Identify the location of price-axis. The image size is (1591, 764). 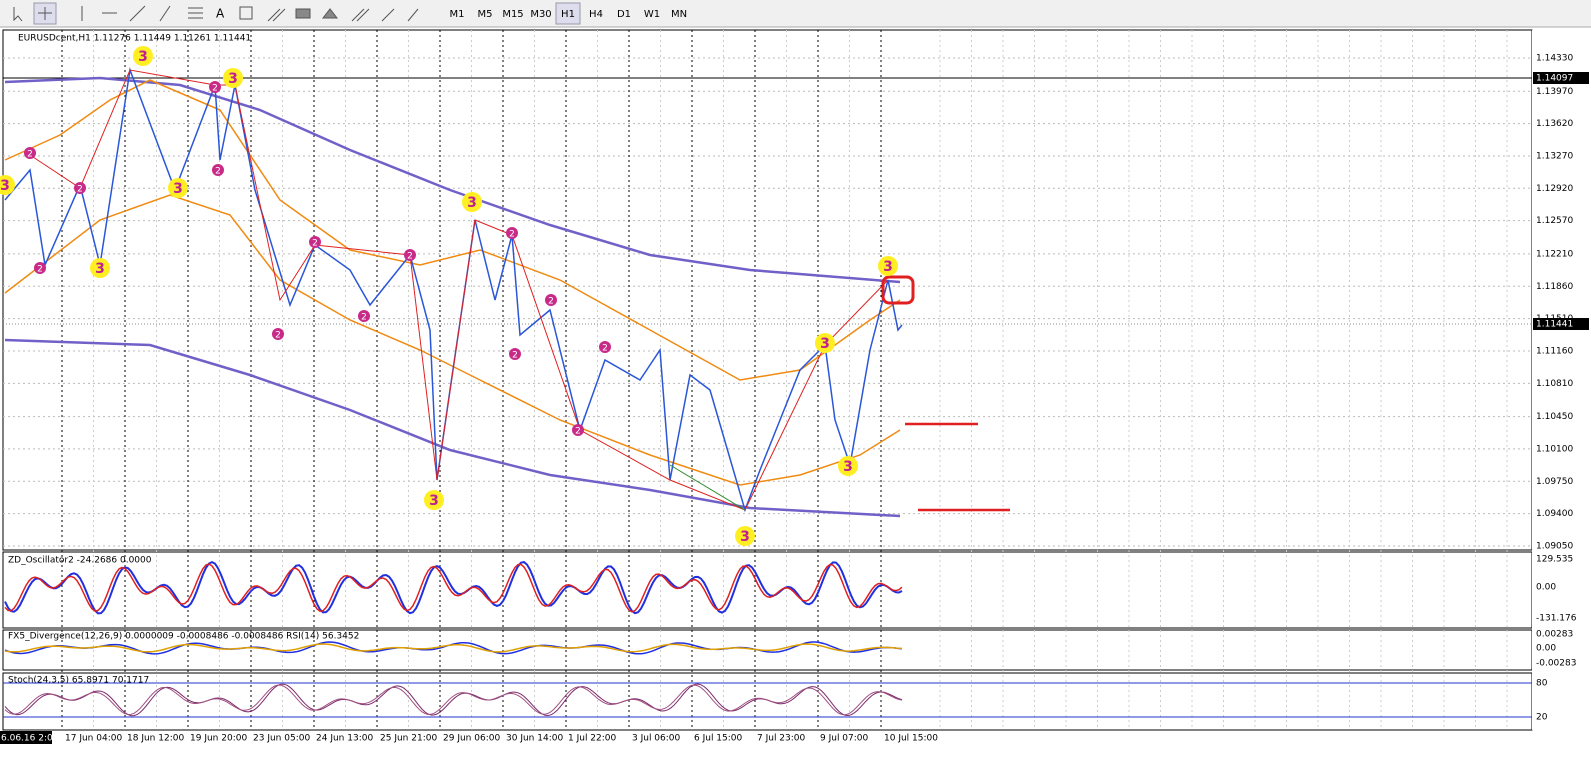
(1561, 380).